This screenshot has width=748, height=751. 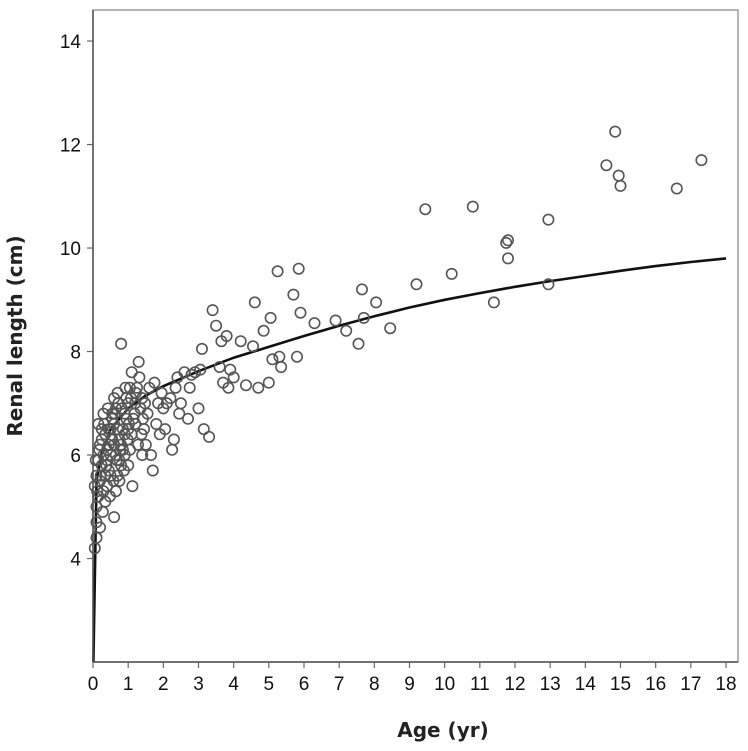 What do you see at coordinates (233, 684) in the screenshot?
I see `x-tick-label: 4` at bounding box center [233, 684].